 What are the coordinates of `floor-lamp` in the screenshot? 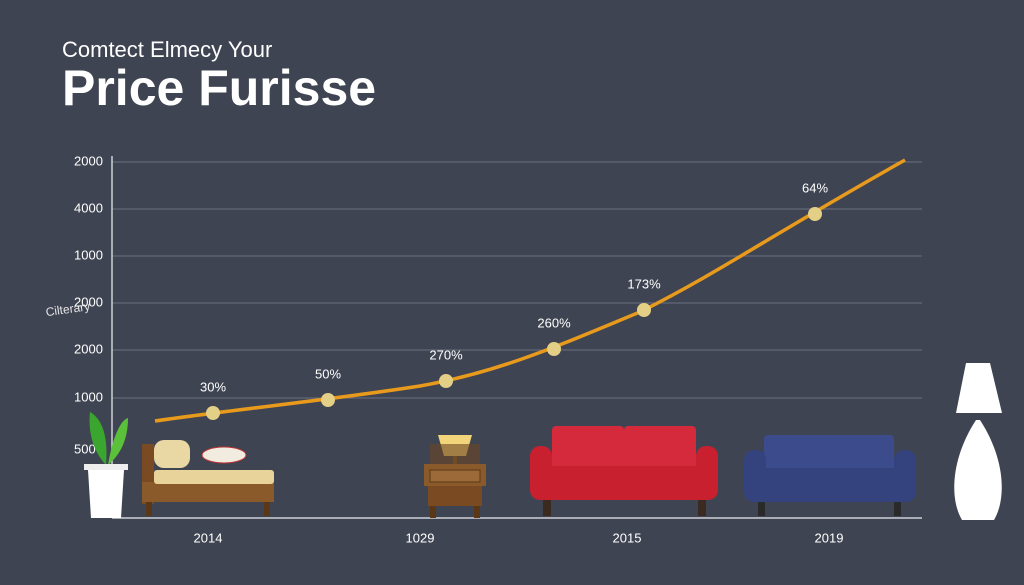 It's located at (978, 441).